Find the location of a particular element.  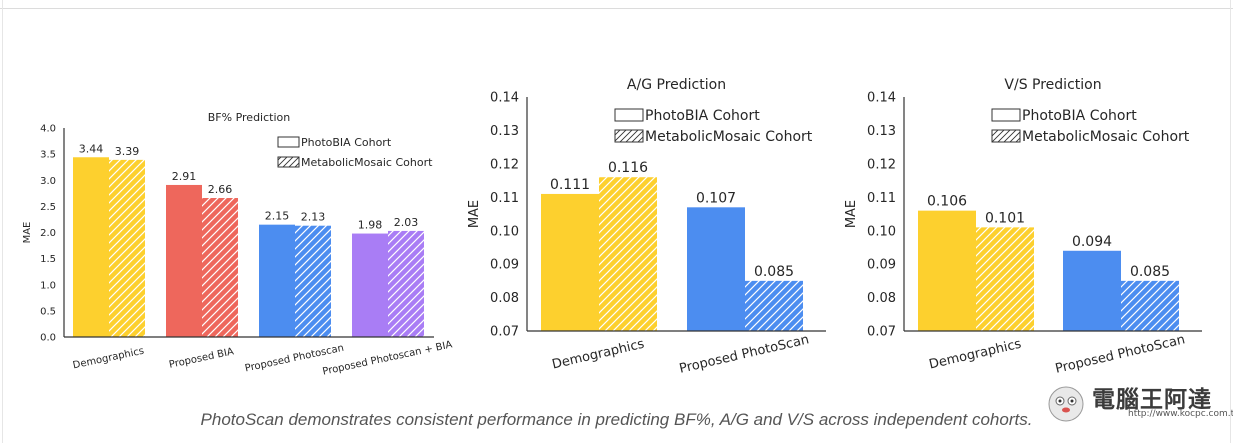

y-tick-label: 3.0 is located at coordinates (48, 181).